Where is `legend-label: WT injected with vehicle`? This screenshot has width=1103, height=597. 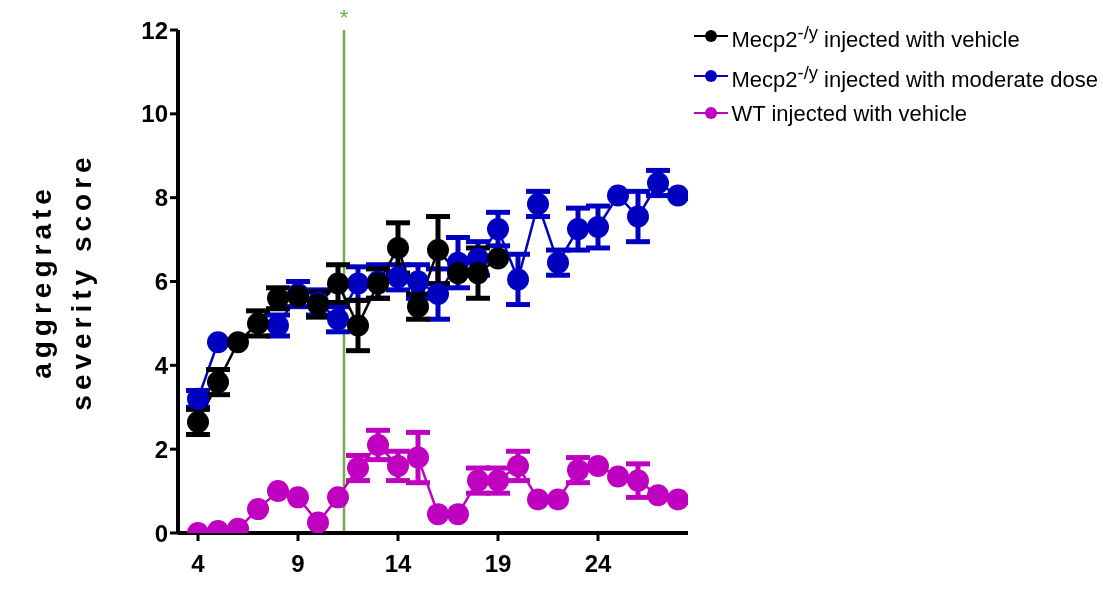
legend-label: WT injected with vehicle is located at coordinates (849, 113).